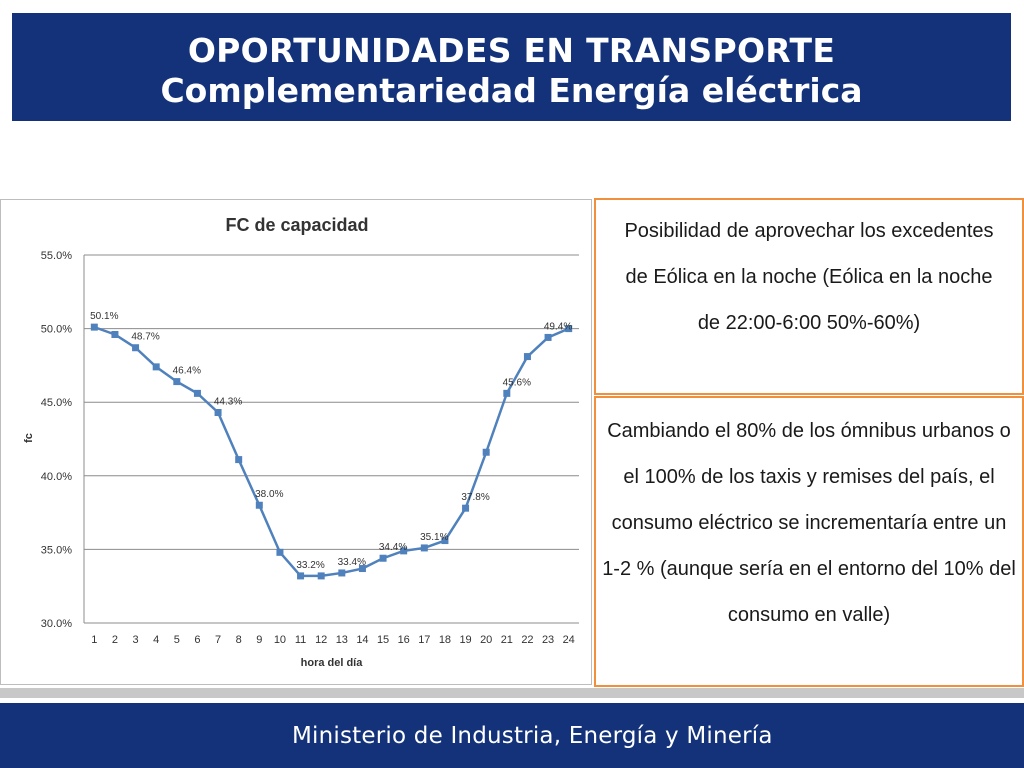 This screenshot has width=1024, height=768. What do you see at coordinates (321, 640) in the screenshot?
I see `x-tick-label: 12` at bounding box center [321, 640].